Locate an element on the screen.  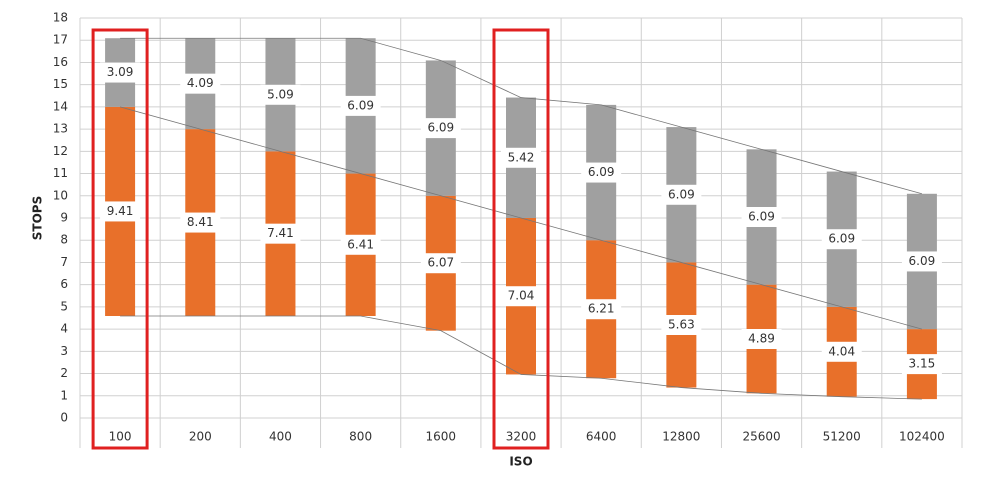
data-label: 5.42 is located at coordinates (521, 157).